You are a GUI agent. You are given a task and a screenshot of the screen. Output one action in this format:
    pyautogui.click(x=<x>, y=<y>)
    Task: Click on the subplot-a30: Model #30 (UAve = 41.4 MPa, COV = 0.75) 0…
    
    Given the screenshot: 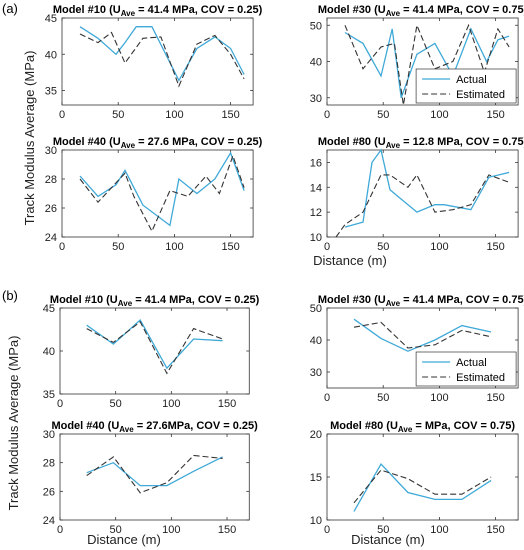 What is the action you would take?
    pyautogui.click(x=417, y=62)
    